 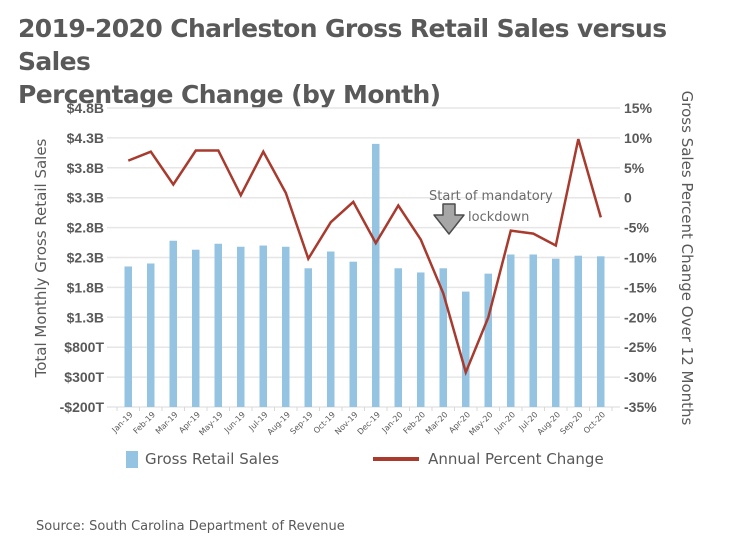 I want to click on x-tick-label: Jan-19, so click(x=122, y=422).